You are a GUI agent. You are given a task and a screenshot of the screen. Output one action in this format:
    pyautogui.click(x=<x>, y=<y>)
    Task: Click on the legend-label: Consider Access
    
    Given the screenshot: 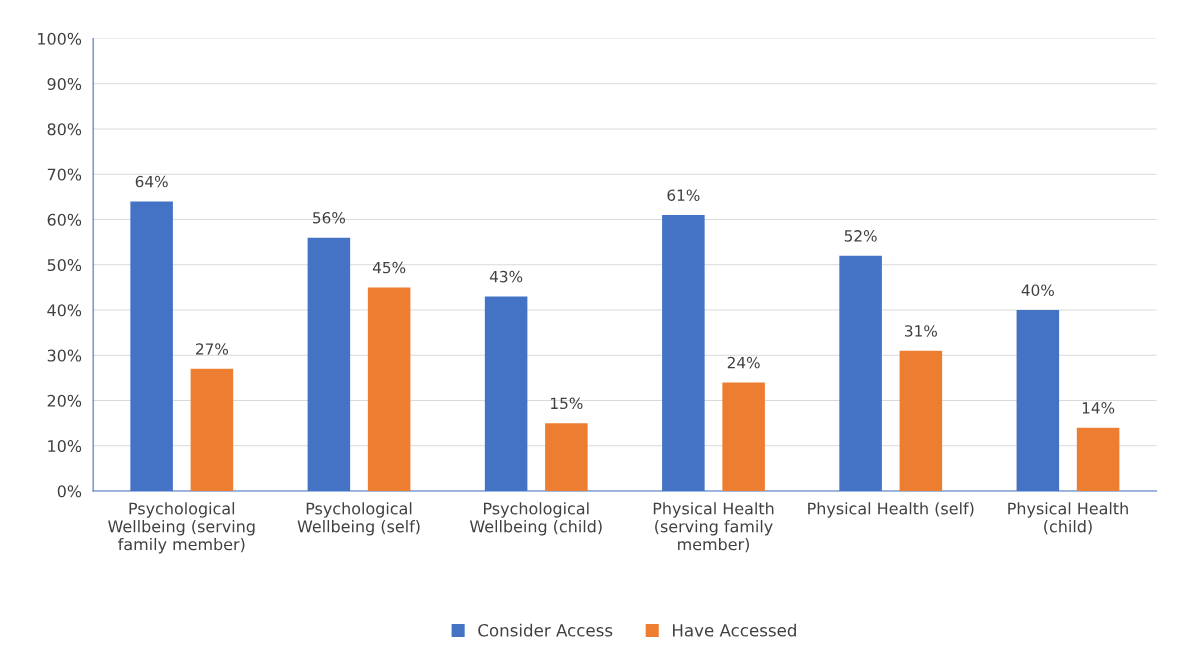 What is the action you would take?
    pyautogui.click(x=545, y=630)
    